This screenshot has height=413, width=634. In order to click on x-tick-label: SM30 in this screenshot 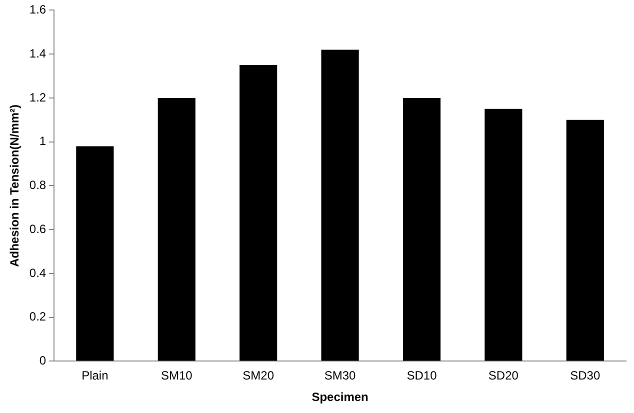, I will do `click(340, 375)`.